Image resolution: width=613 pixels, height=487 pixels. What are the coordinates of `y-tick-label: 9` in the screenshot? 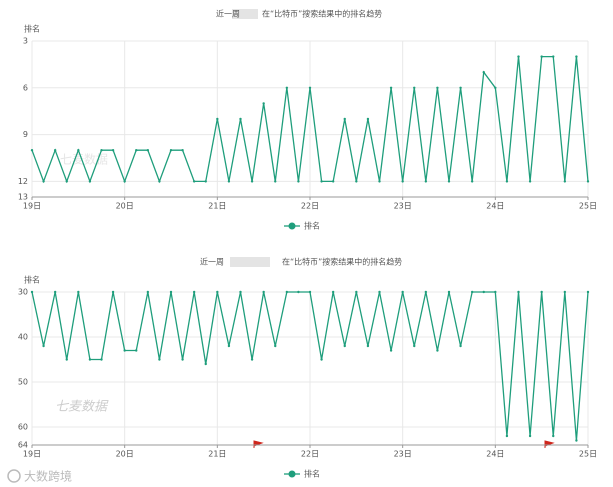 It's located at (25, 134).